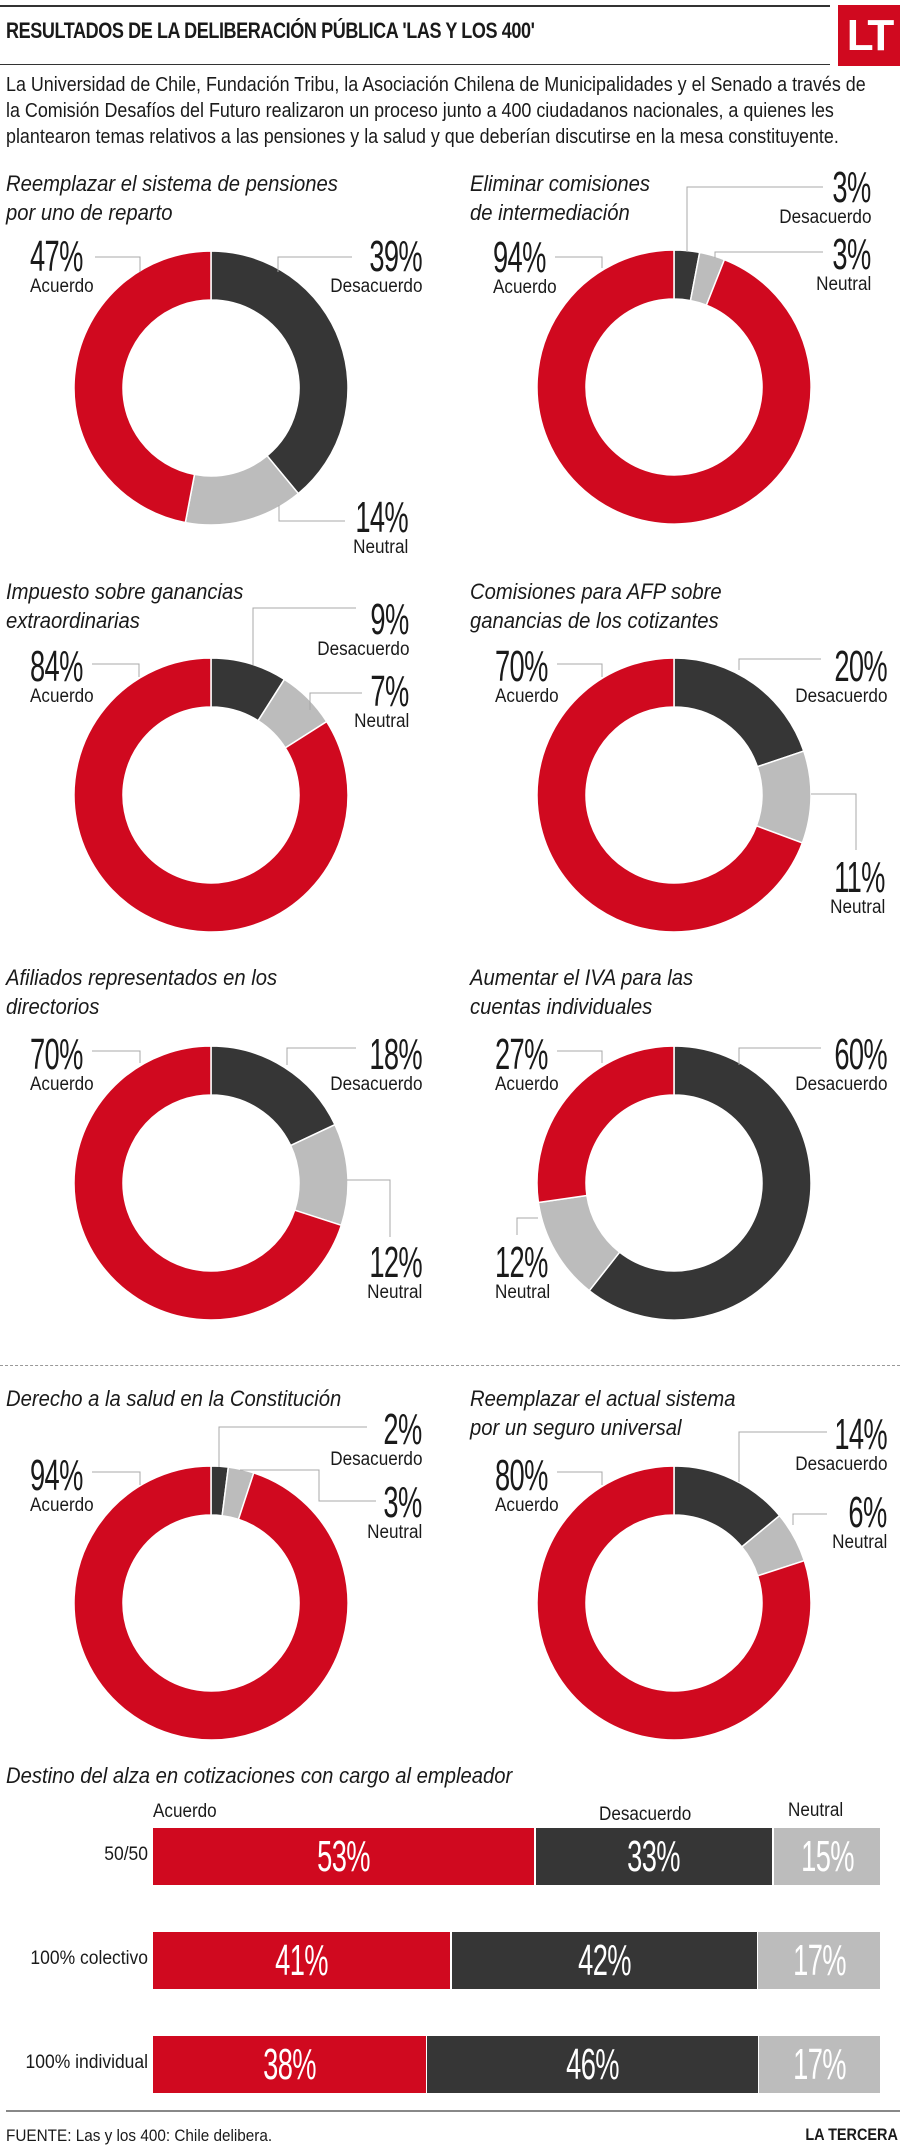 Image resolution: width=900 pixels, height=2146 pixels. Describe the element at coordinates (560, 198) in the screenshot. I see `chart-title: Eliminar comisiones de intermediación` at that location.